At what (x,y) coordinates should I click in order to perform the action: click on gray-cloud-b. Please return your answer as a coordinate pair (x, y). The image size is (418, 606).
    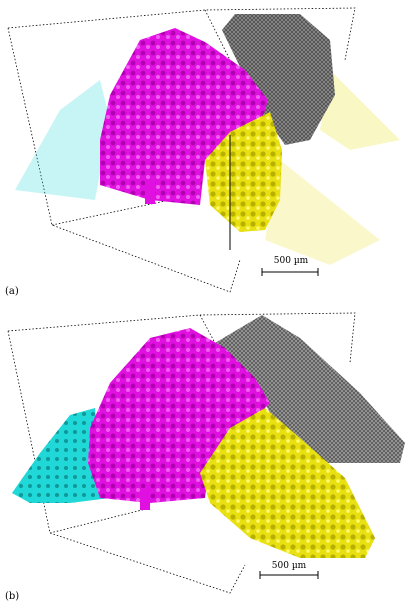
    Looking at the image, I should click on (310, 389).